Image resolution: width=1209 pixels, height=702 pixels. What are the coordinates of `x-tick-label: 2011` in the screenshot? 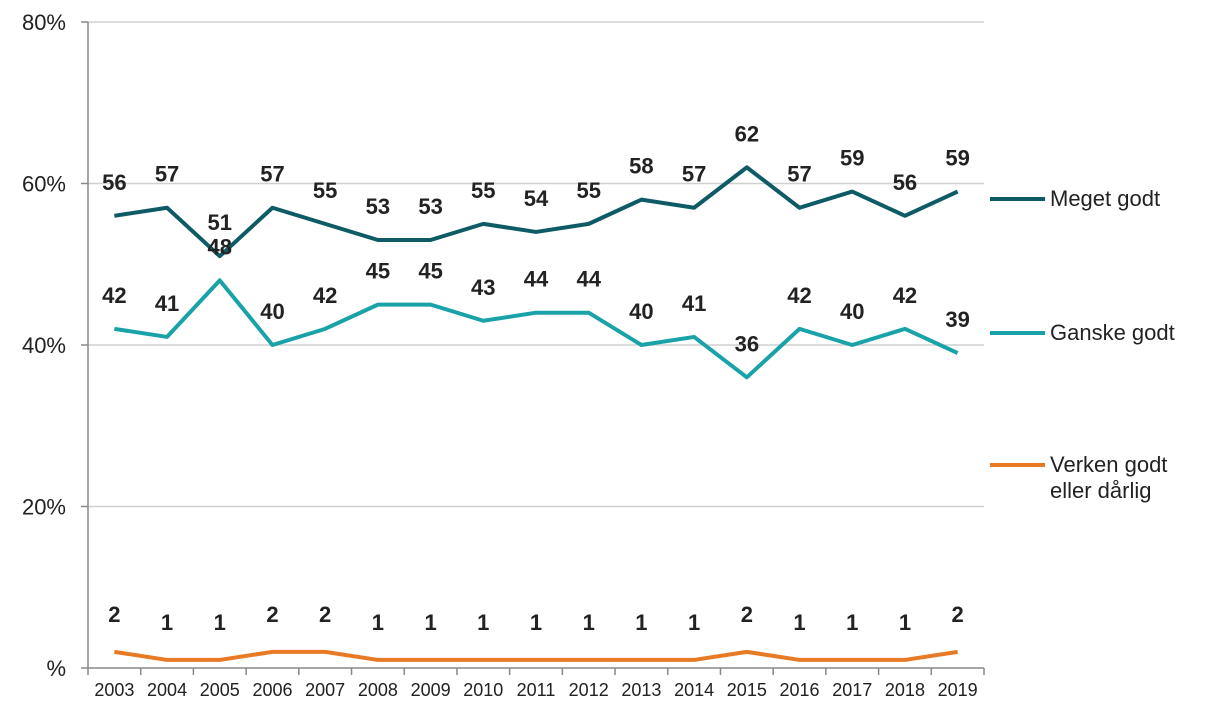 It's located at (536, 690).